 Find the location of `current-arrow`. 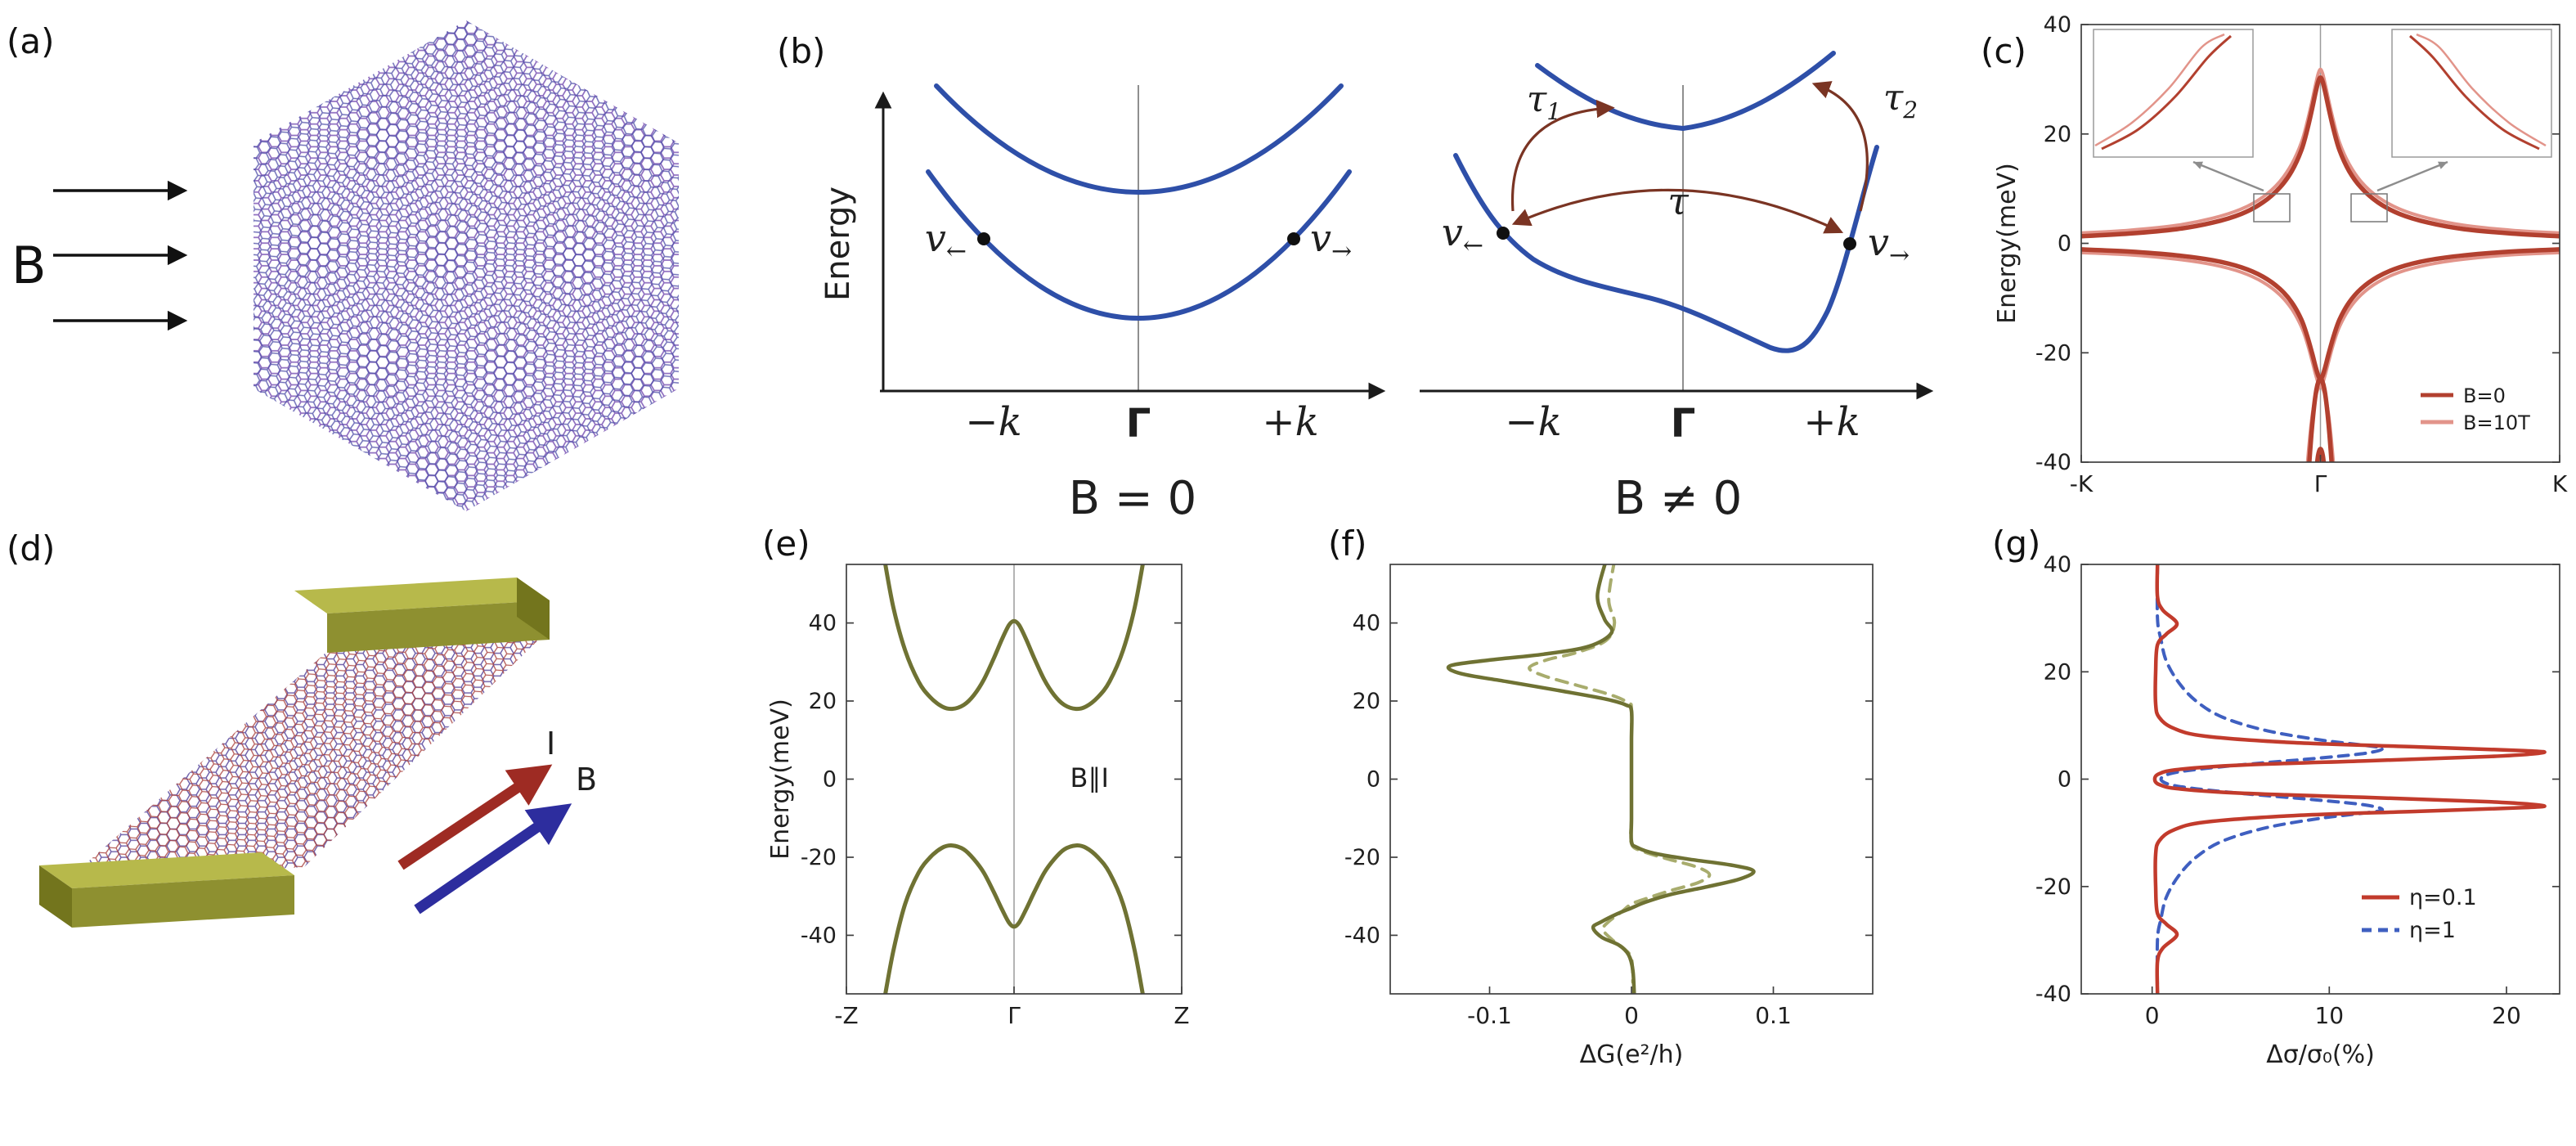

current-arrow is located at coordinates (475, 817).